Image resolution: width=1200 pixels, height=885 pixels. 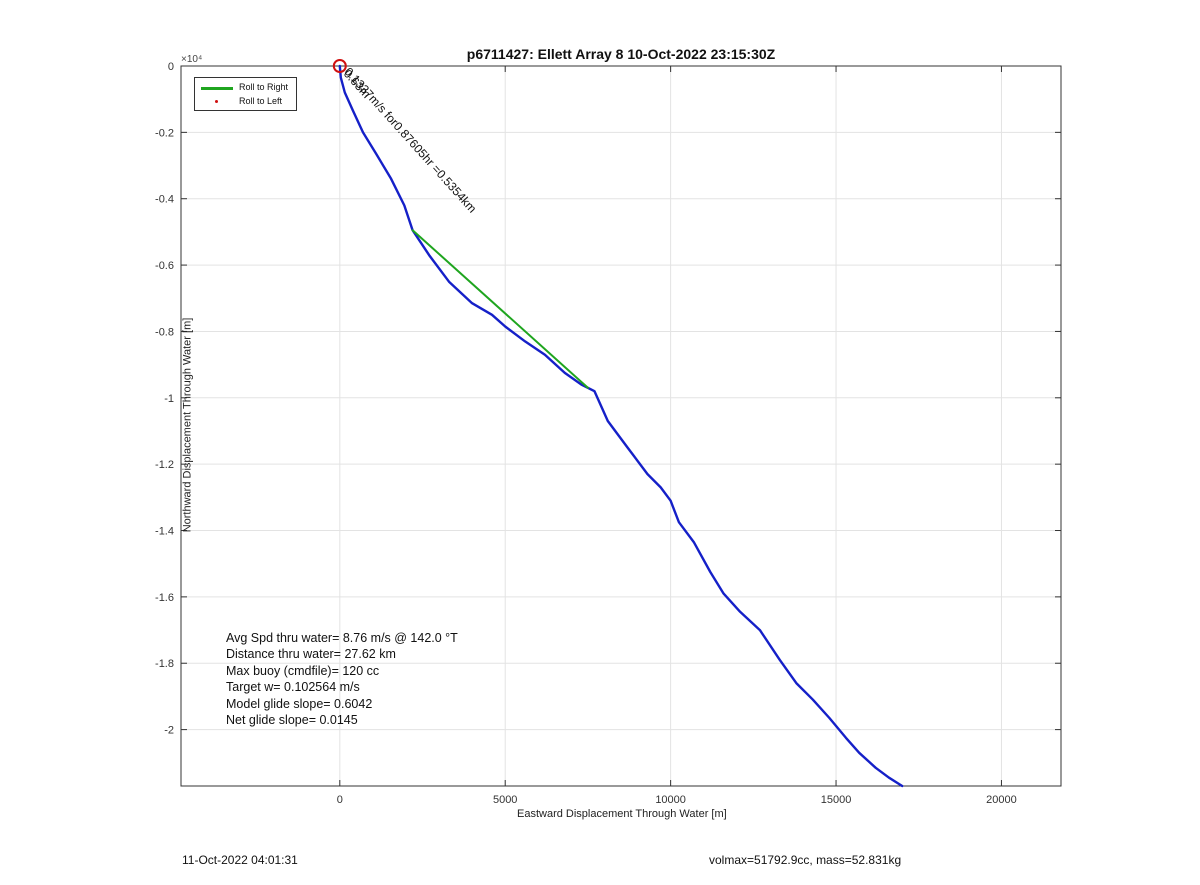 I want to click on x-tick-label: 20000, so click(x=1001, y=800).